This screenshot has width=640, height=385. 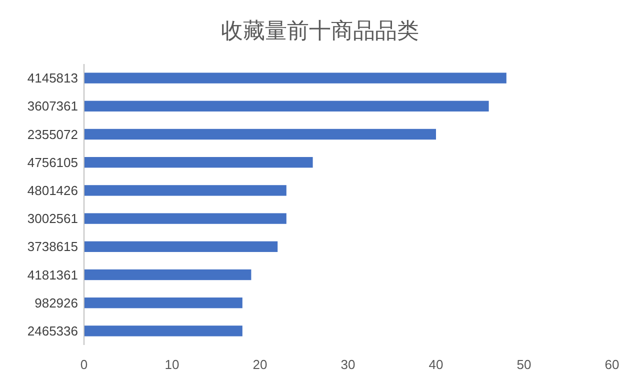 I want to click on y-tick-label: 4756105, so click(x=52, y=162).